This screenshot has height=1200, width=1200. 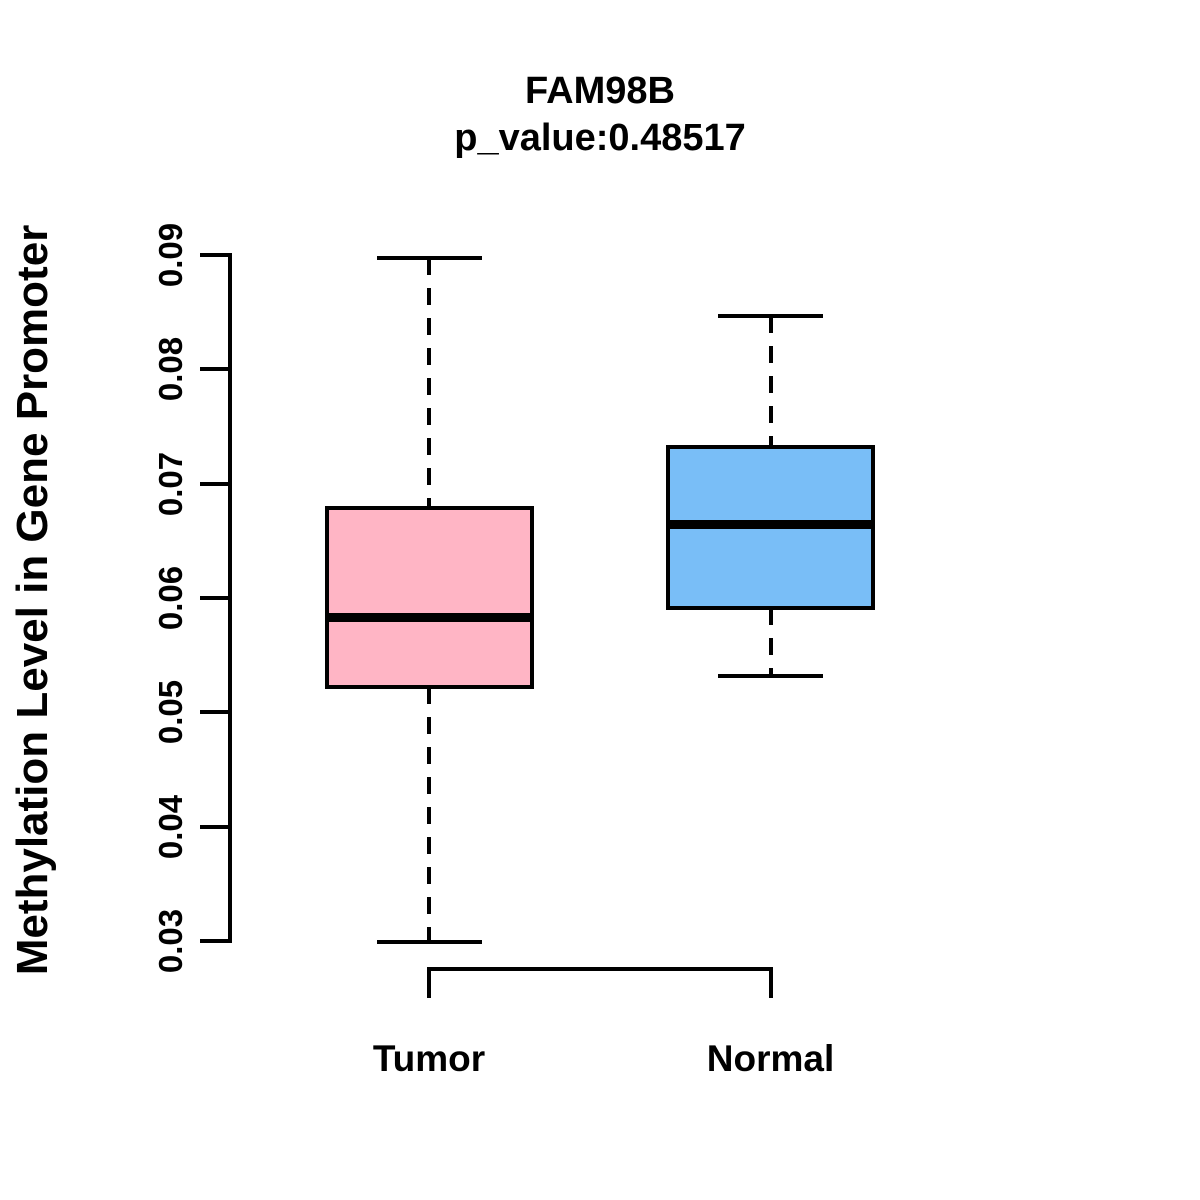 I want to click on x-category-label-tumor: Tumor, so click(x=429, y=1058).